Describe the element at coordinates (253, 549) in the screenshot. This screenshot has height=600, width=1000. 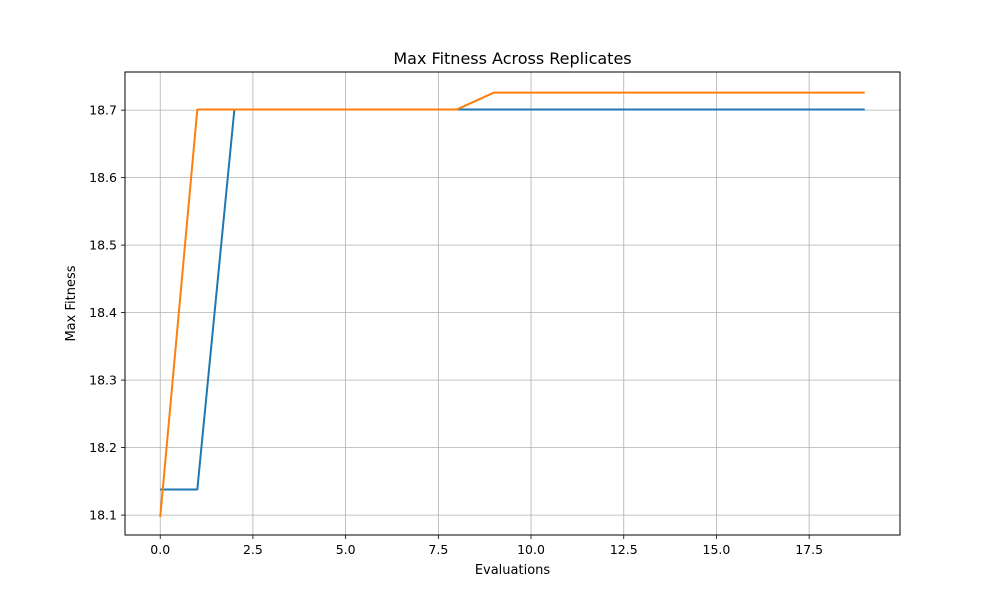
I see `x-tick-label: 2.5` at that location.